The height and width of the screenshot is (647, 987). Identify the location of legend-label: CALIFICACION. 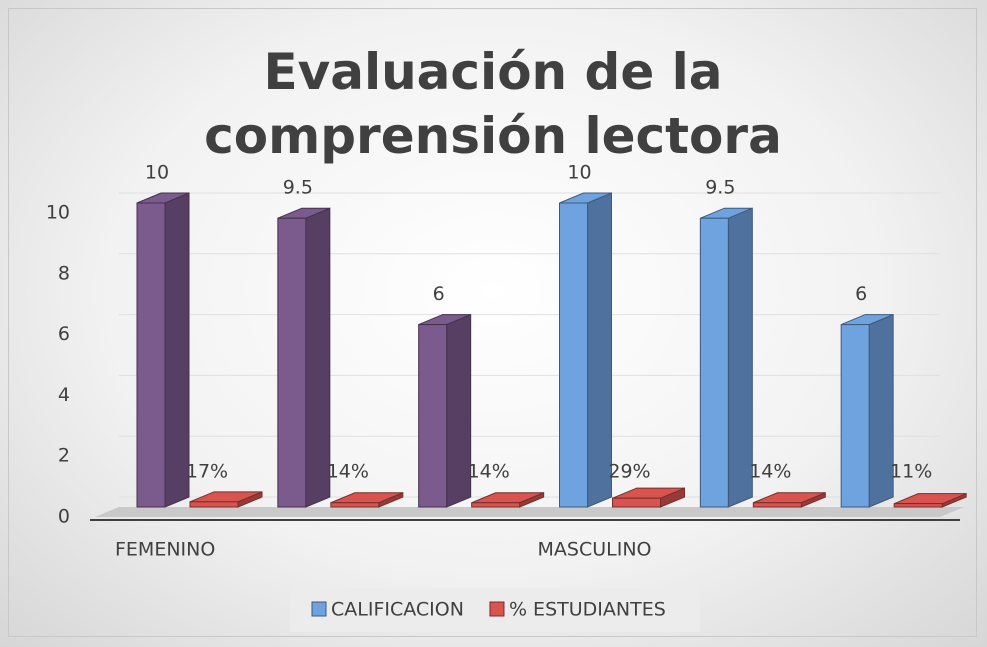
(397, 610).